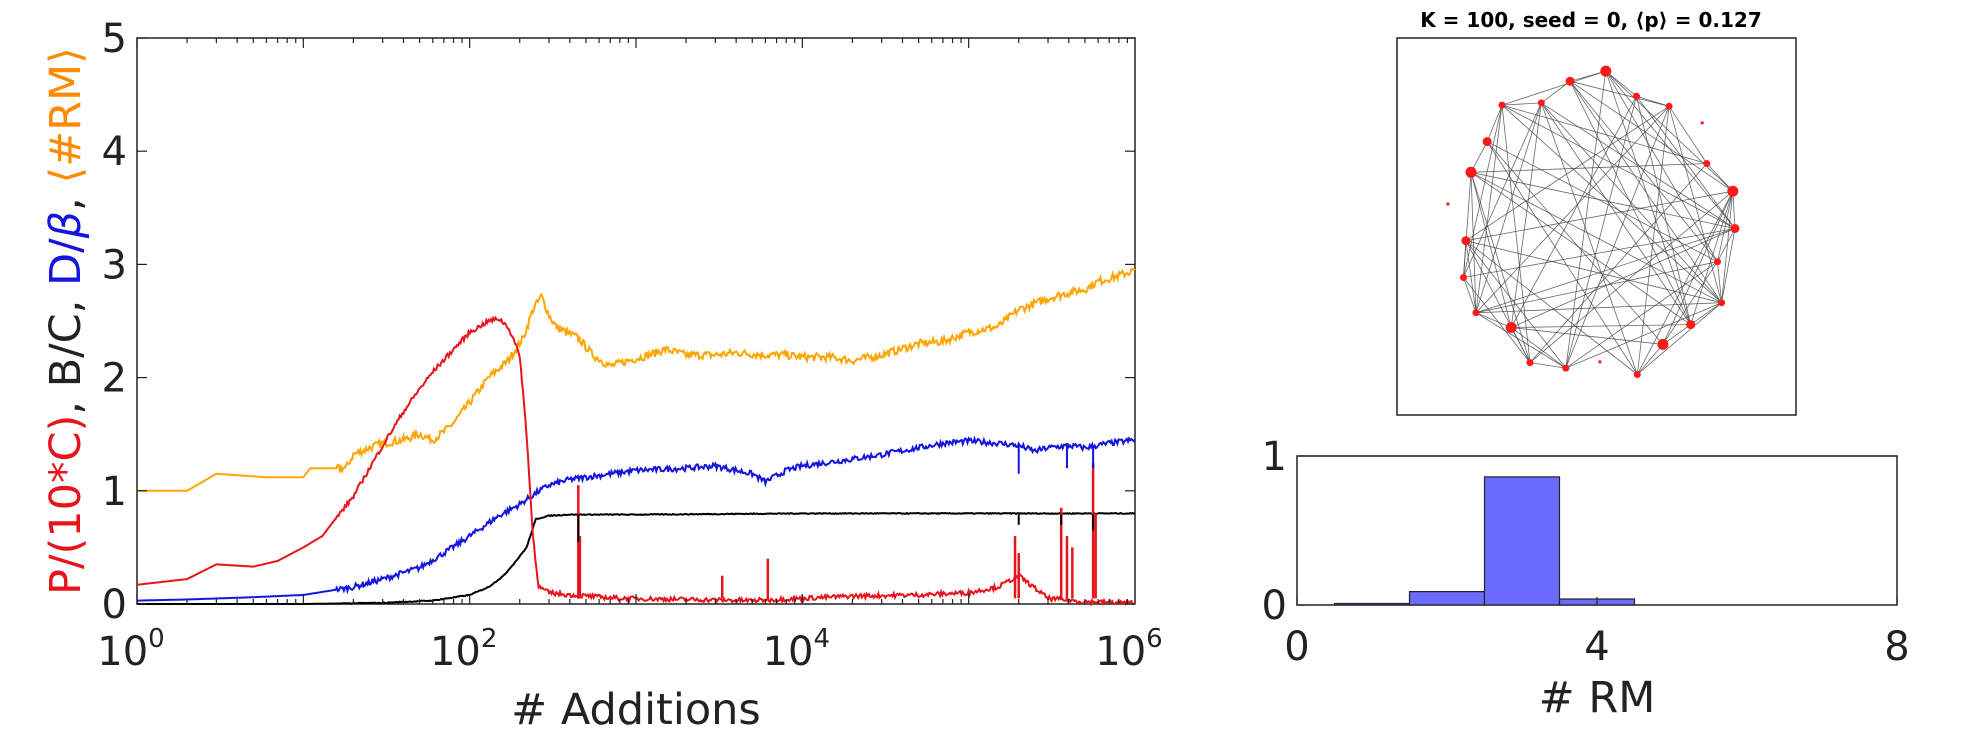 Image resolution: width=1969 pixels, height=750 pixels. I want to click on histogram-x-tick-label: 4, so click(1596, 647).